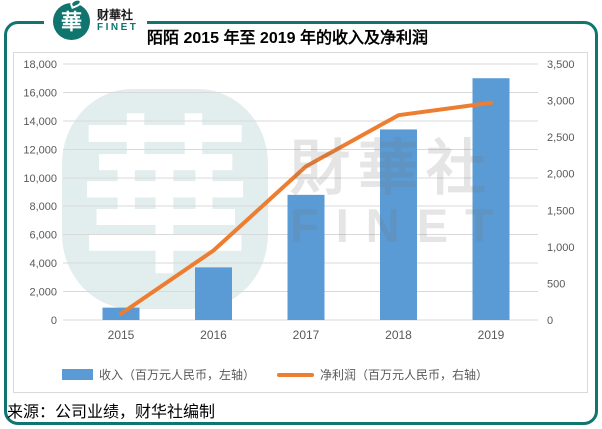 The width and height of the screenshot is (602, 429). What do you see at coordinates (561, 138) in the screenshot?
I see `right-axis-tick: 2,500` at bounding box center [561, 138].